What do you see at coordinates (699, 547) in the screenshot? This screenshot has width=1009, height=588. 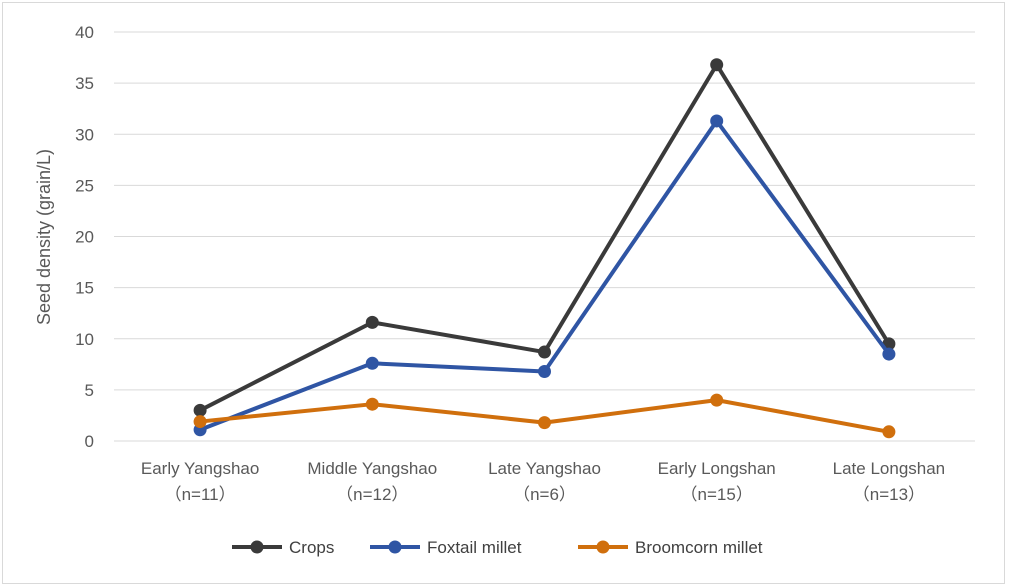 I see `legend-label: Broomcorn millet` at bounding box center [699, 547].